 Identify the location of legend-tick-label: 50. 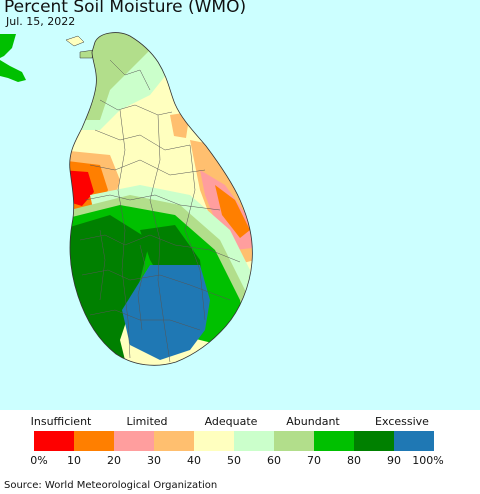
(234, 460).